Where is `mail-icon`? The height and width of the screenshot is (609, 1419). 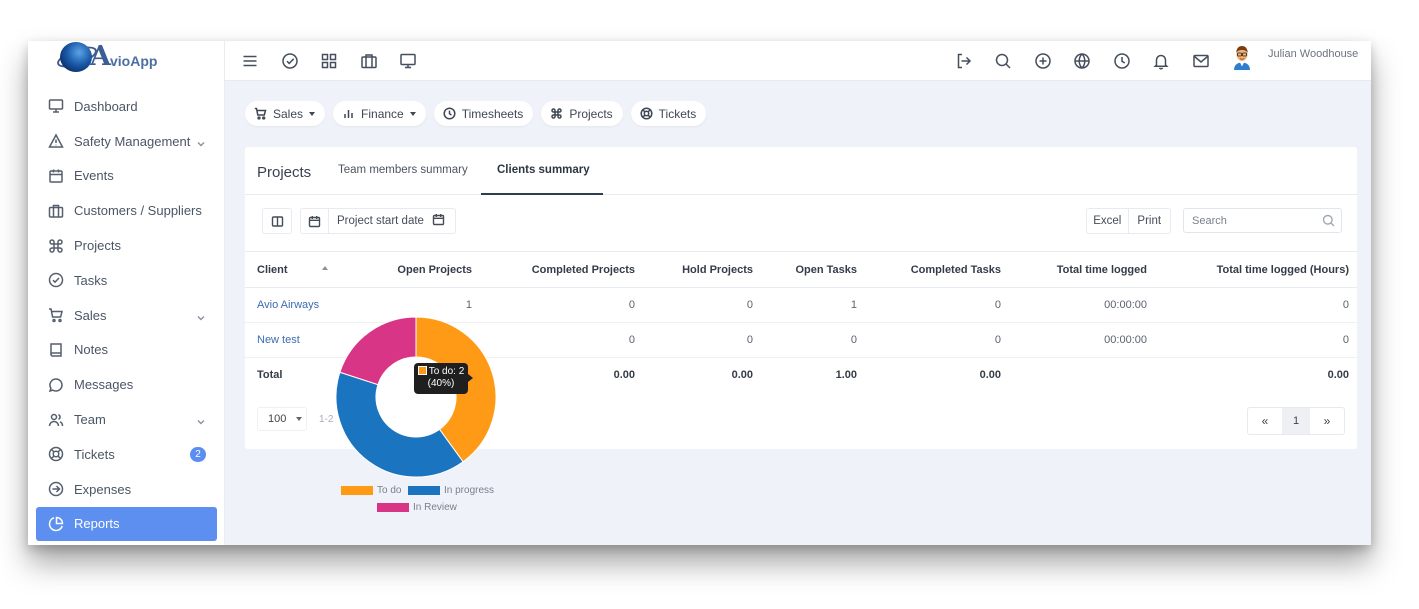
mail-icon is located at coordinates (1201, 61).